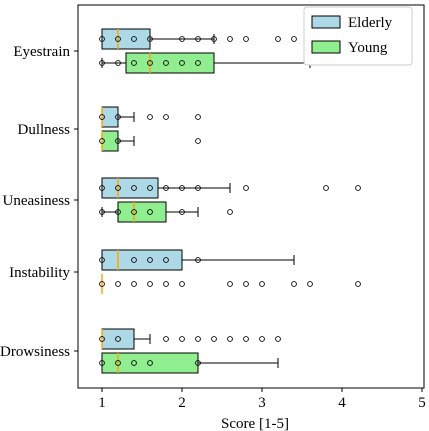 The image size is (429, 431). What do you see at coordinates (422, 403) in the screenshot?
I see `x-tick-label-5: 5` at bounding box center [422, 403].